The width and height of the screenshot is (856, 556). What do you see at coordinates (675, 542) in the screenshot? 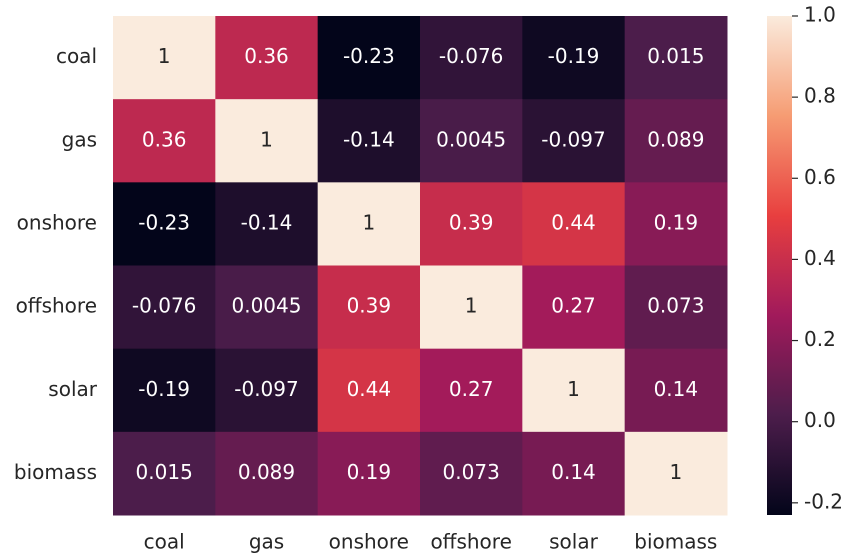
I see `x-tick-label: biomass` at bounding box center [675, 542].